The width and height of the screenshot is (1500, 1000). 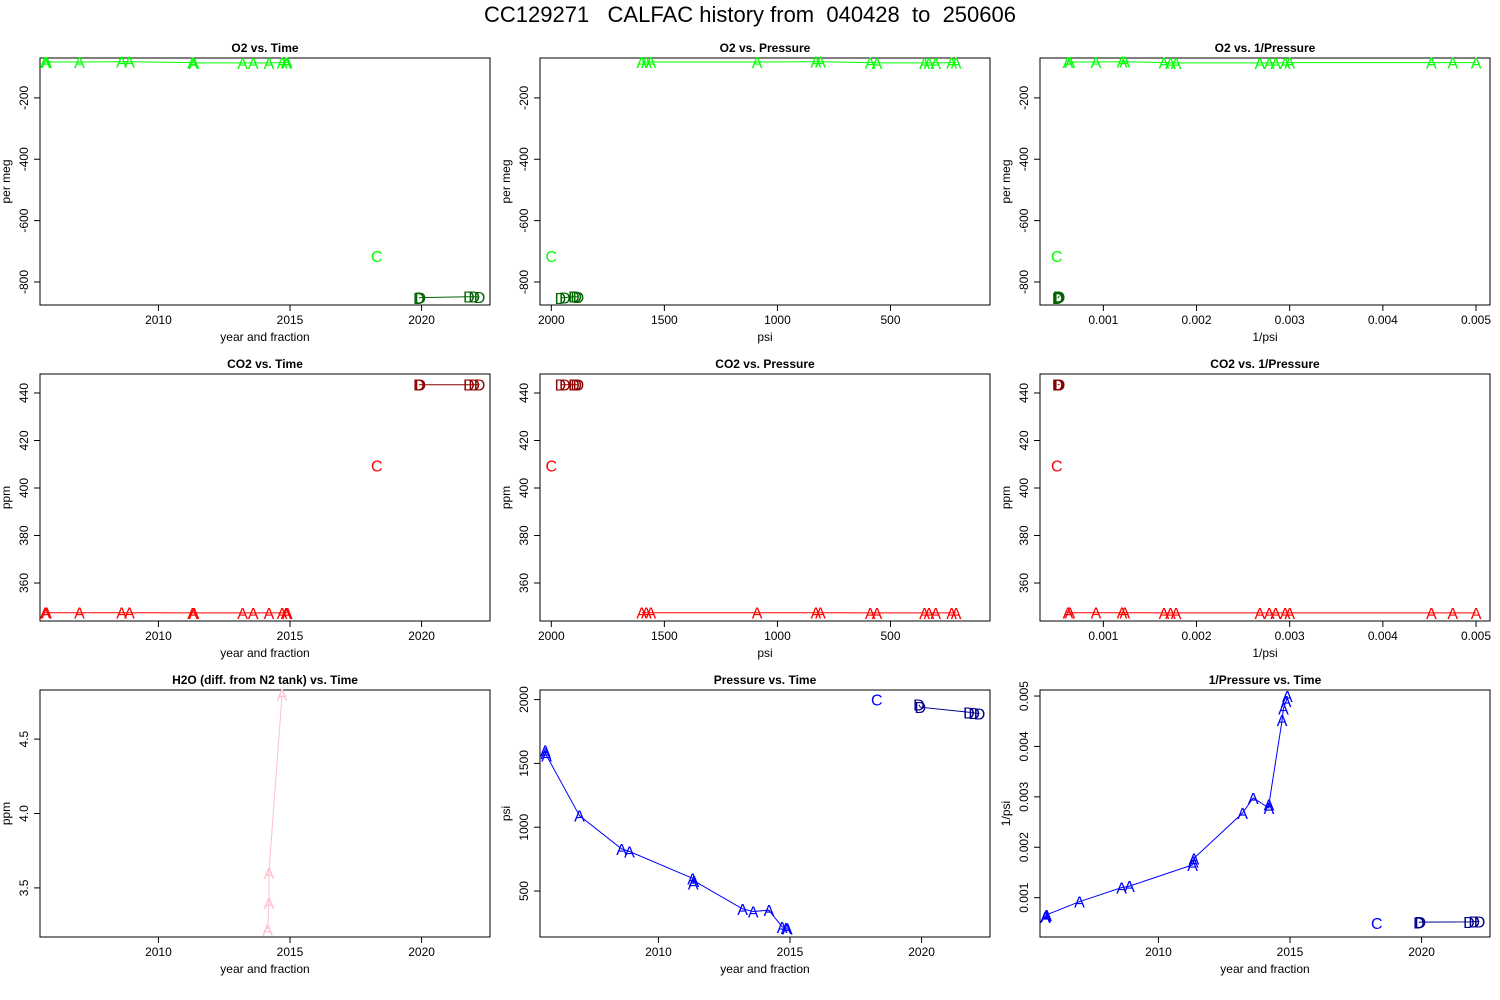 What do you see at coordinates (1383, 636) in the screenshot?
I see `x-tick-label: 0.004` at bounding box center [1383, 636].